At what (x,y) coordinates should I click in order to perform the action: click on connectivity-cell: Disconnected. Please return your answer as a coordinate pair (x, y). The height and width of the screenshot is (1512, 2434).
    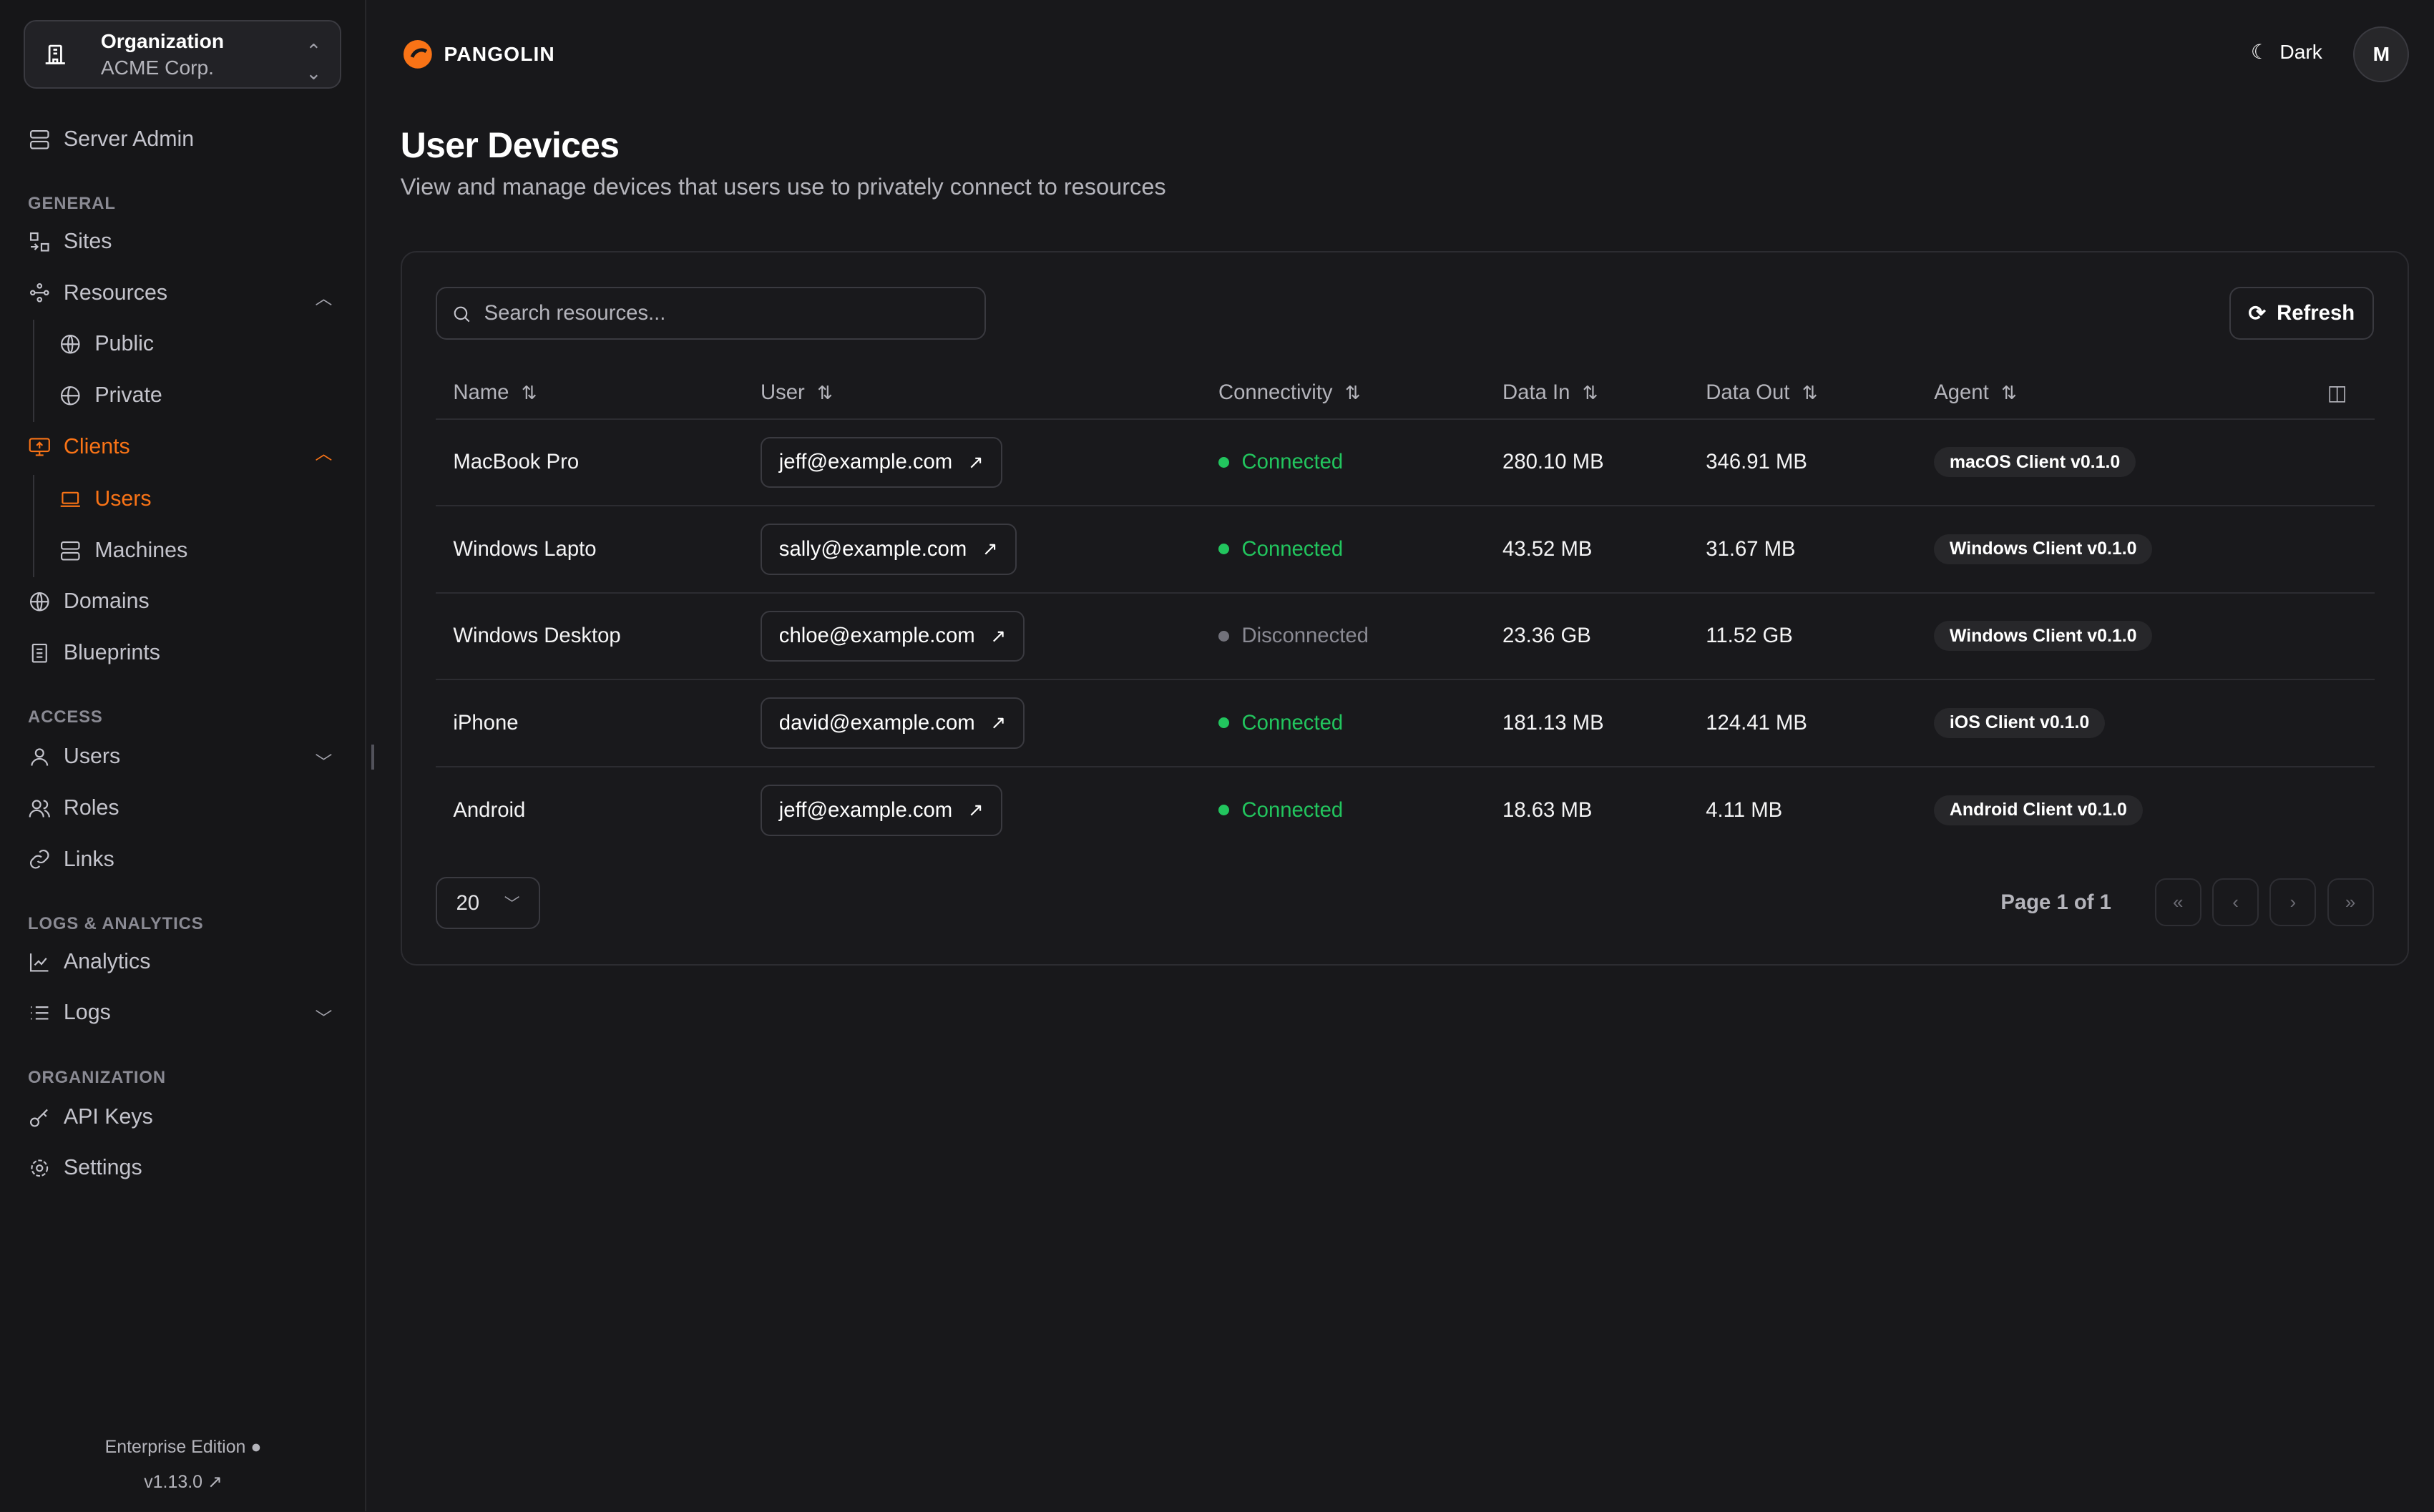
    Looking at the image, I should click on (1343, 636).